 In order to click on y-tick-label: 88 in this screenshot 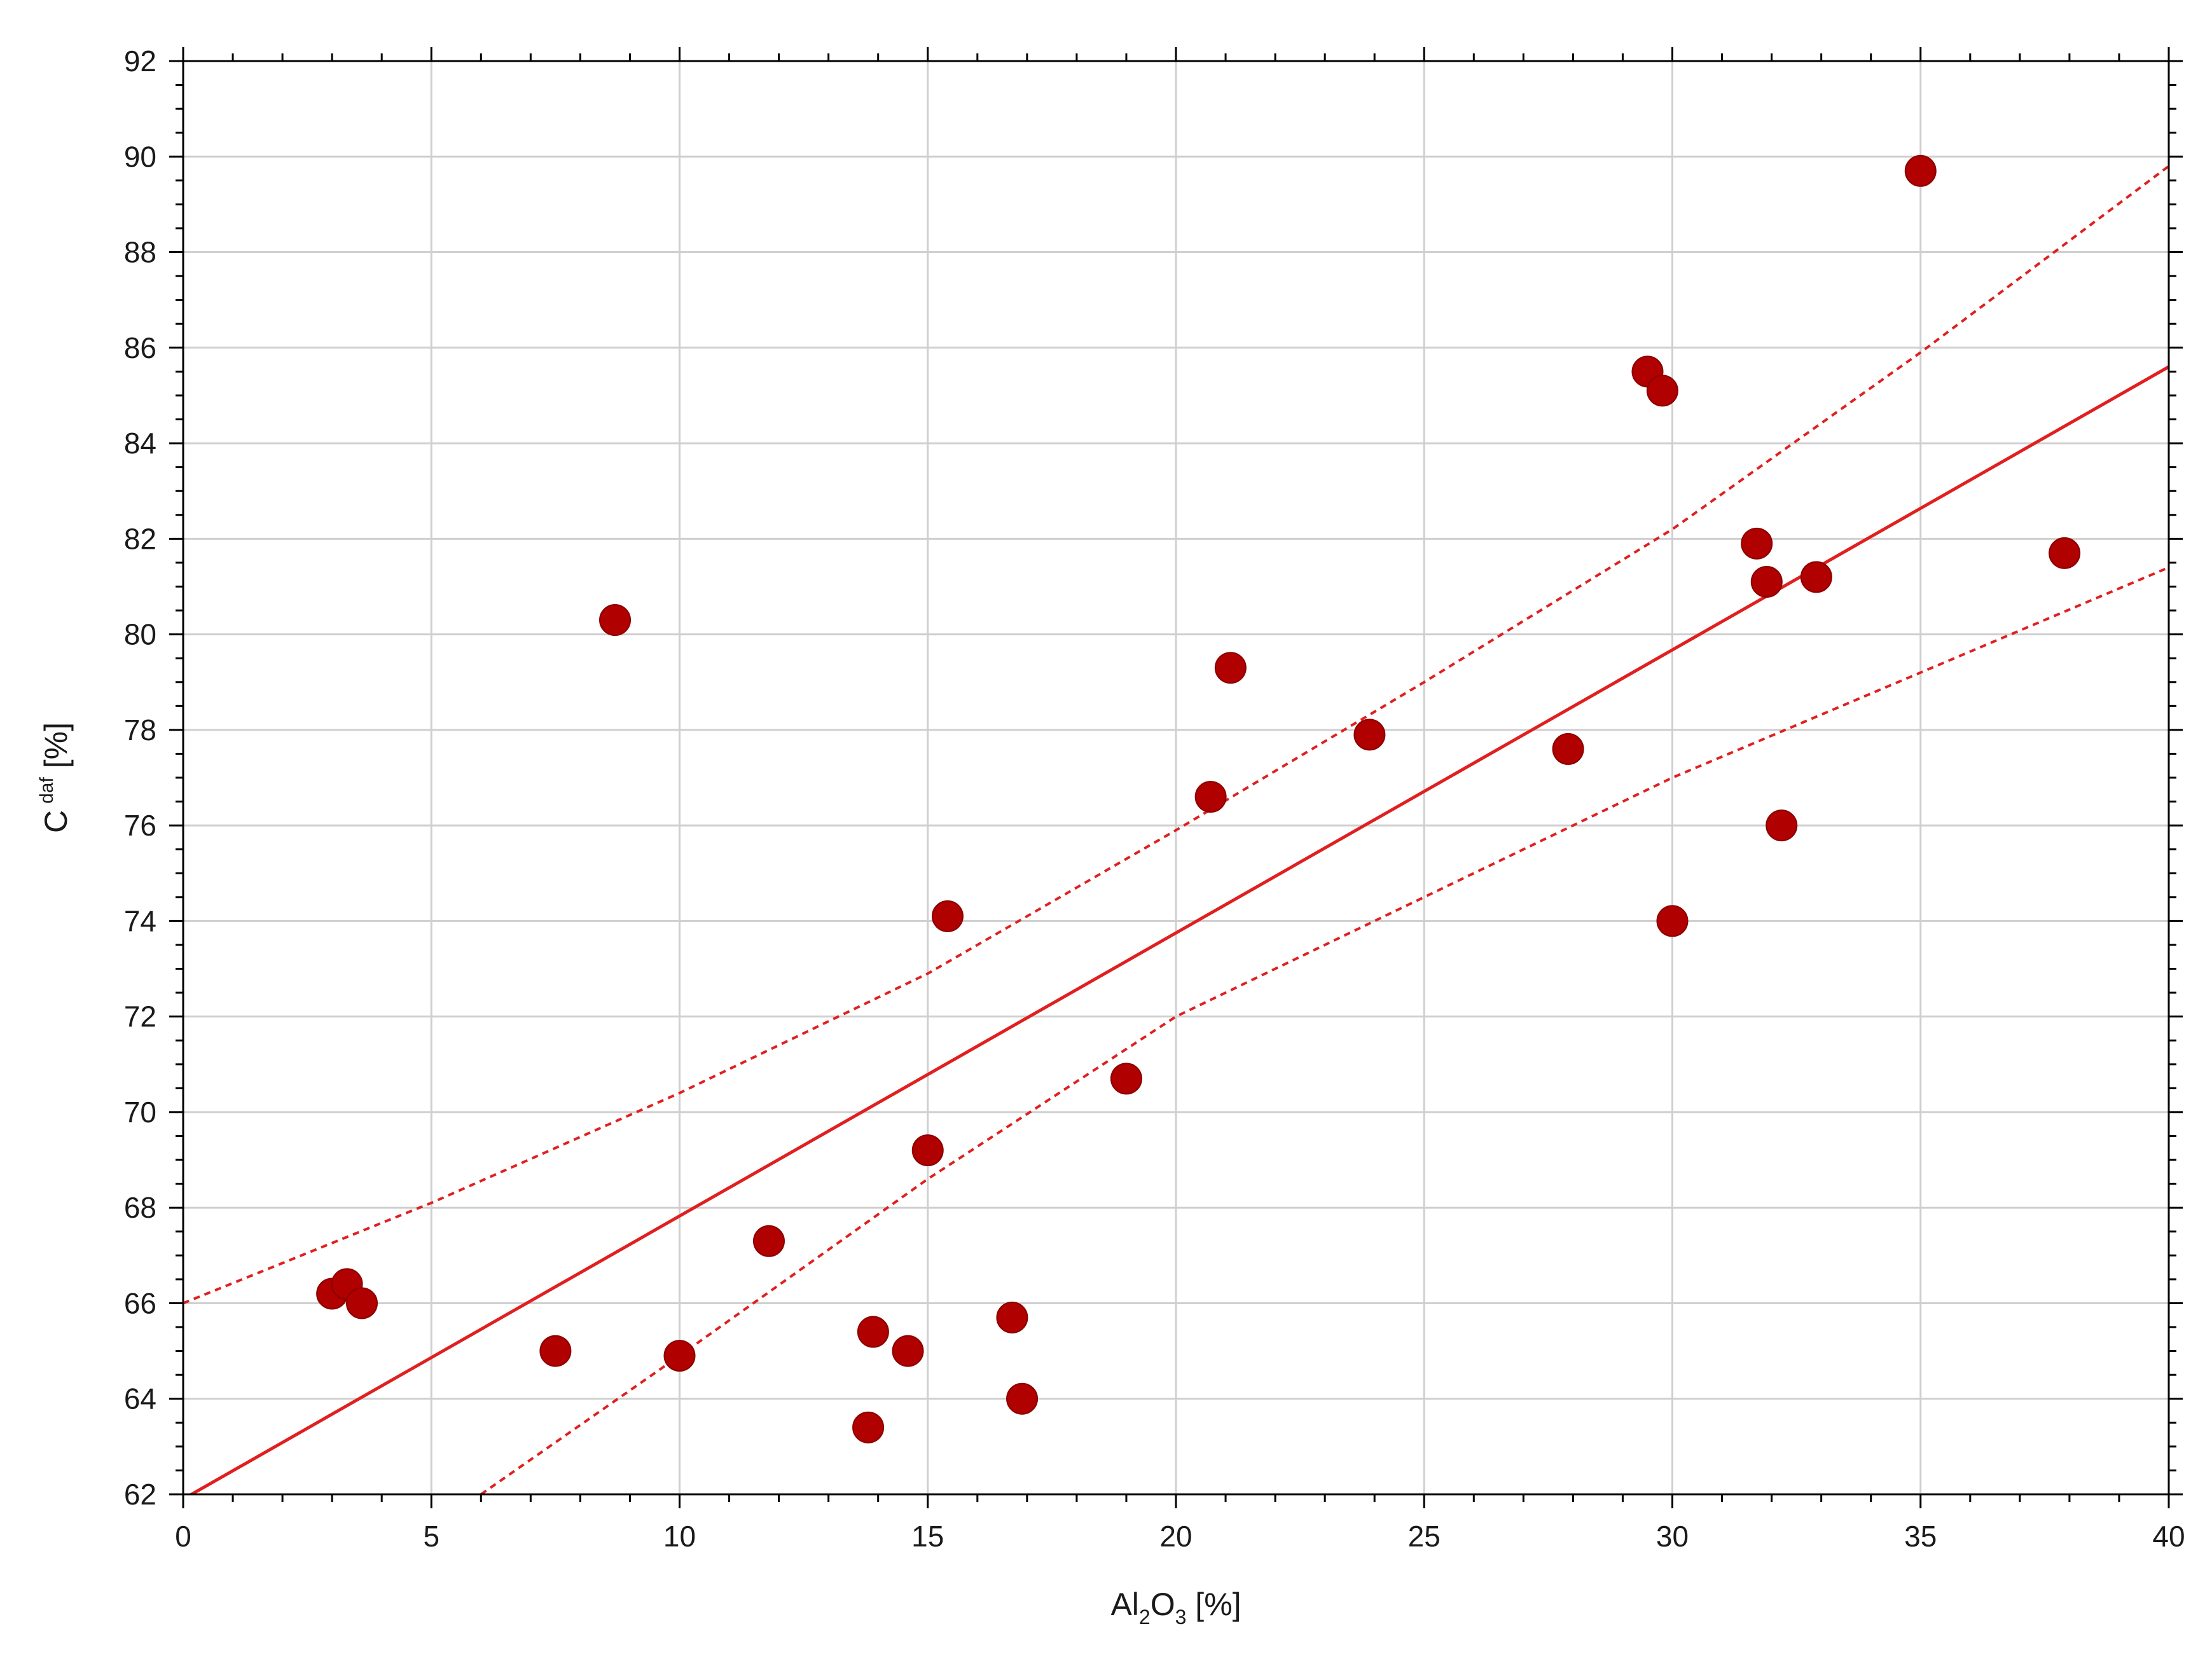, I will do `click(140, 252)`.